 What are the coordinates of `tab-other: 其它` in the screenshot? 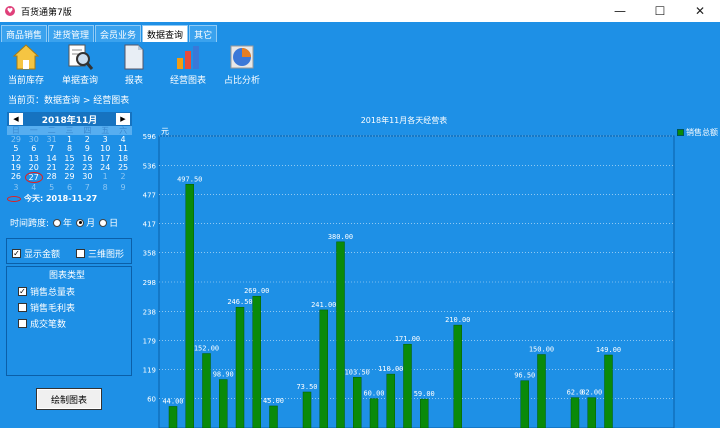 It's located at (203, 33).